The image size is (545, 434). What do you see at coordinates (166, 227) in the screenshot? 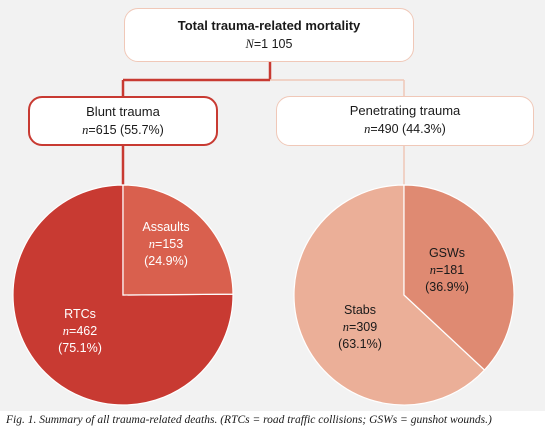
I see `assaults-label: Assaults` at bounding box center [166, 227].